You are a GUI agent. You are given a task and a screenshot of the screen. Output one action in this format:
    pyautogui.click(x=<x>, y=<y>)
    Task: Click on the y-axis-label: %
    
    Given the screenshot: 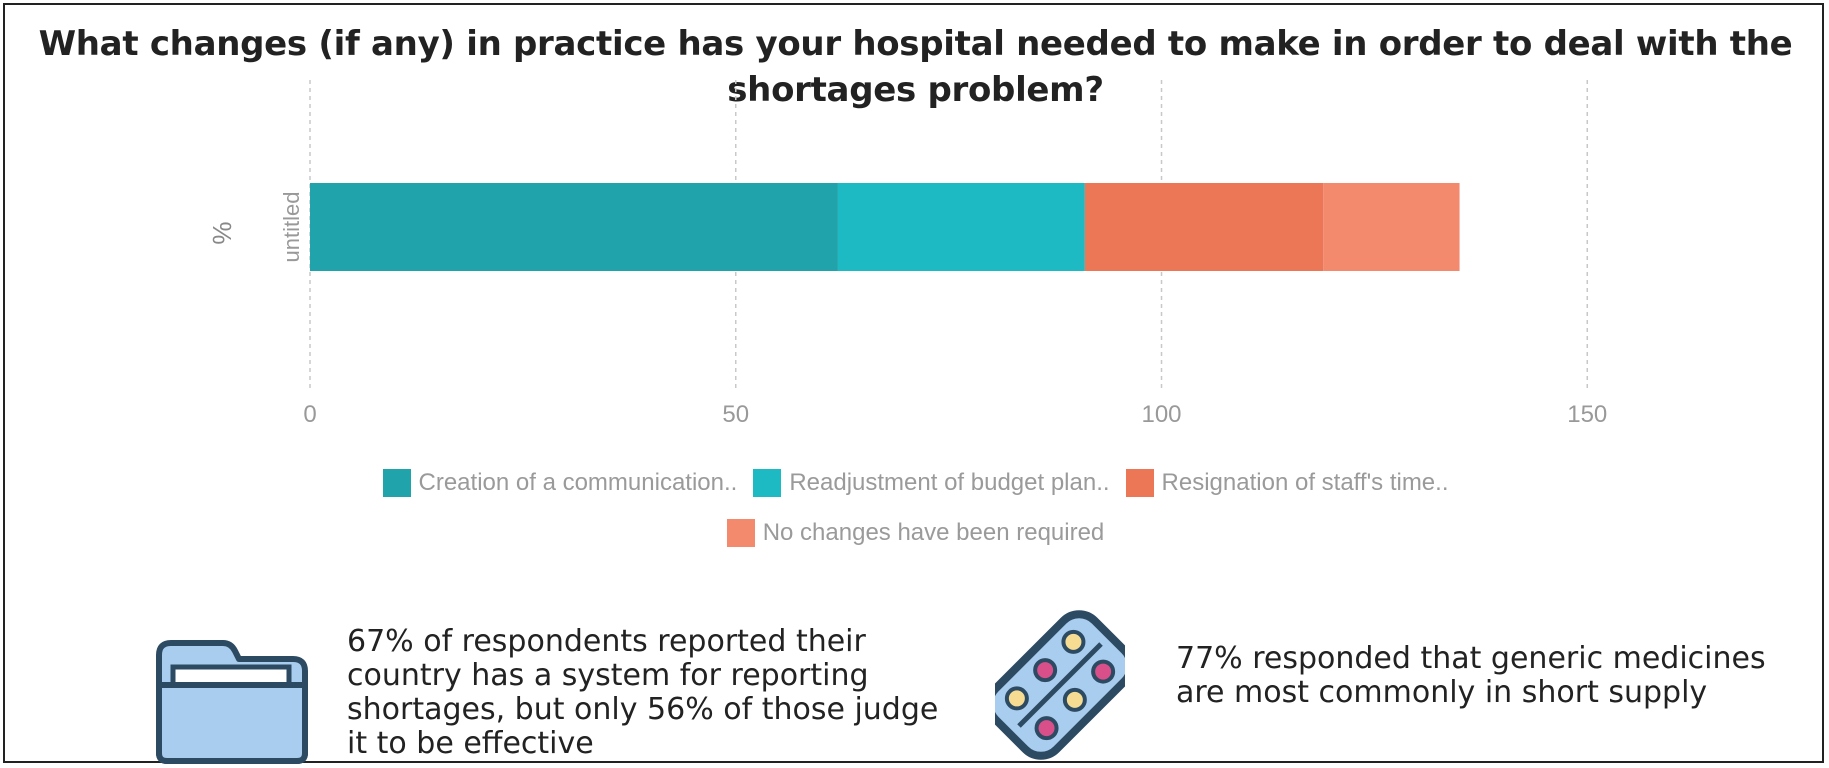 What is the action you would take?
    pyautogui.click(x=222, y=232)
    